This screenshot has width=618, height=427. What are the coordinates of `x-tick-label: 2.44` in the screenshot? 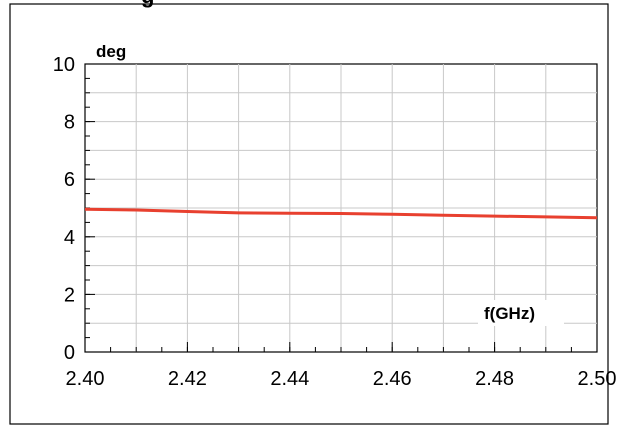 It's located at (289, 379).